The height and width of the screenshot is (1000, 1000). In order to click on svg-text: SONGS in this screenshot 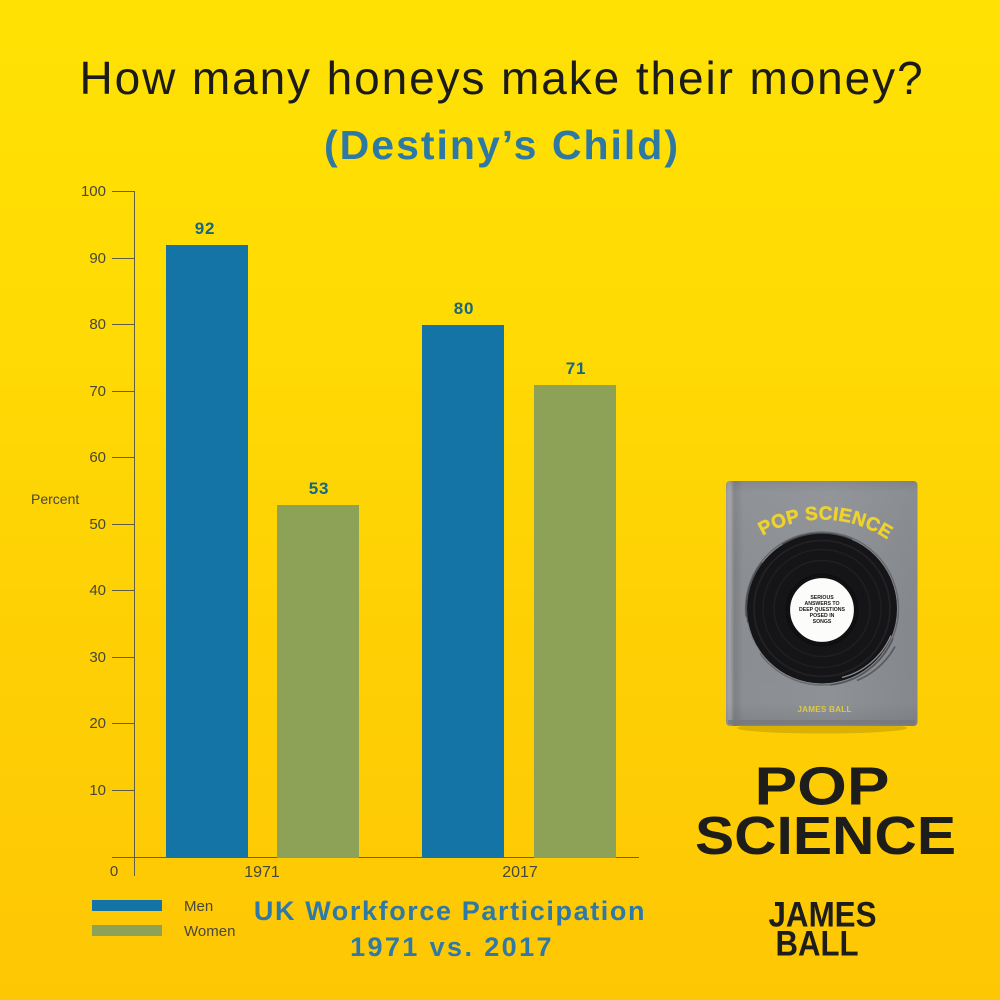, I will do `click(822, 622)`.